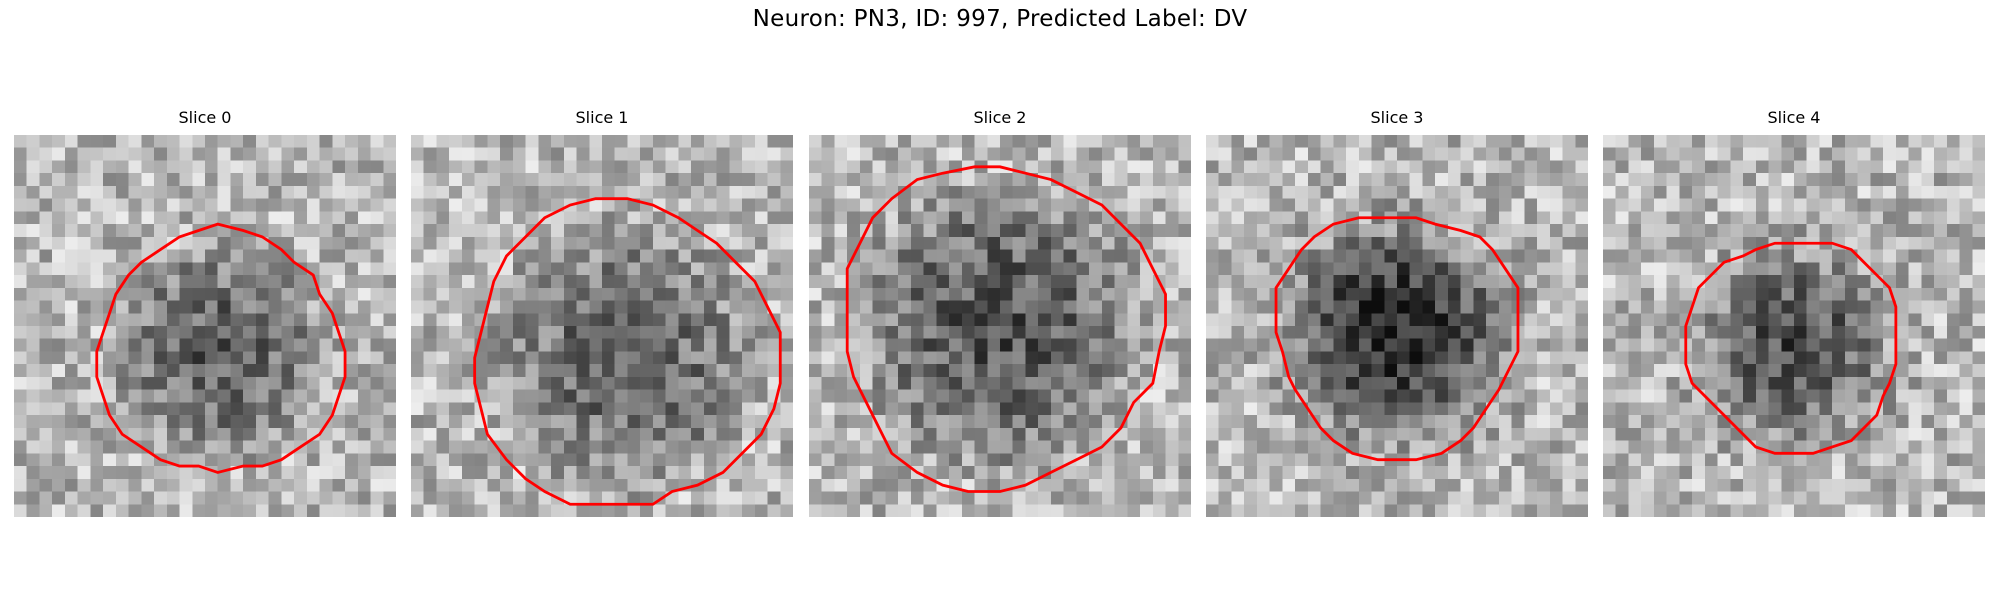 The width and height of the screenshot is (2000, 600). I want to click on slice-title: Slice 4, so click(1794, 117).